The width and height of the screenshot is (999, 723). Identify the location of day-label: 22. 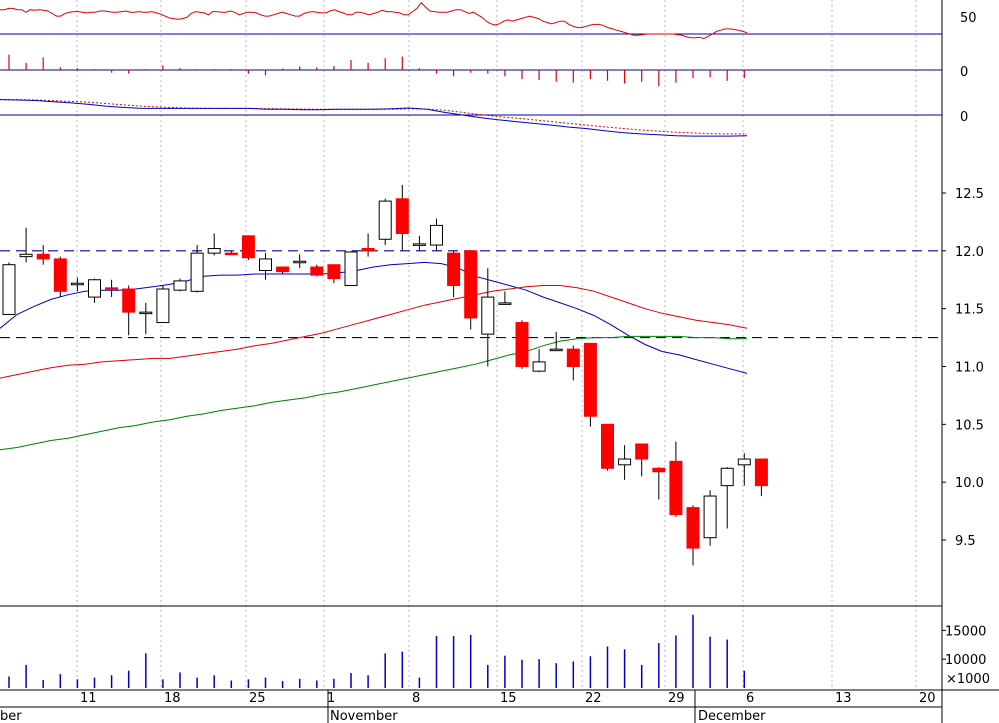
(593, 698).